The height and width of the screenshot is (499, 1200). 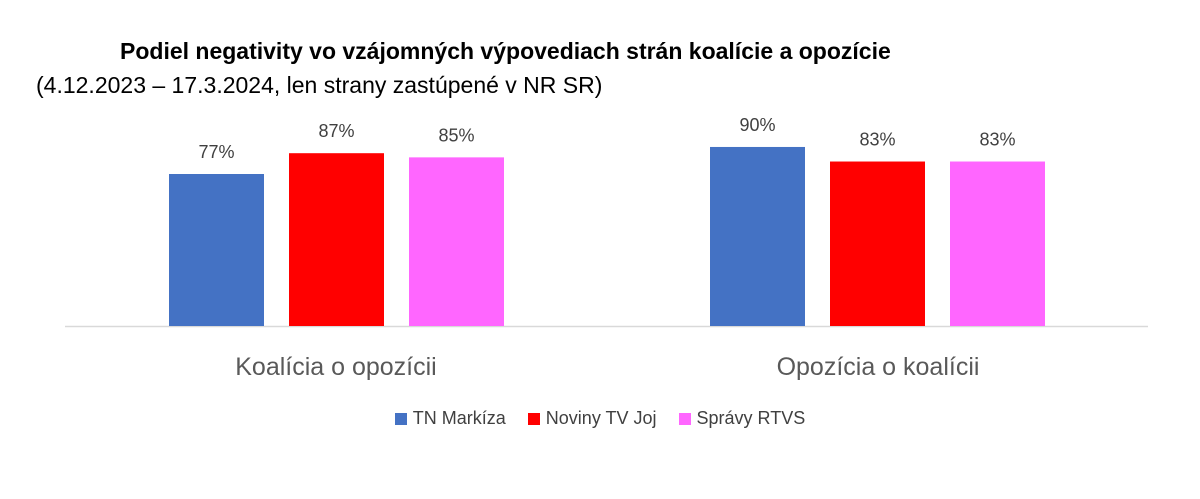 What do you see at coordinates (751, 418) in the screenshot?
I see `legend-label-2: Správy RTVS` at bounding box center [751, 418].